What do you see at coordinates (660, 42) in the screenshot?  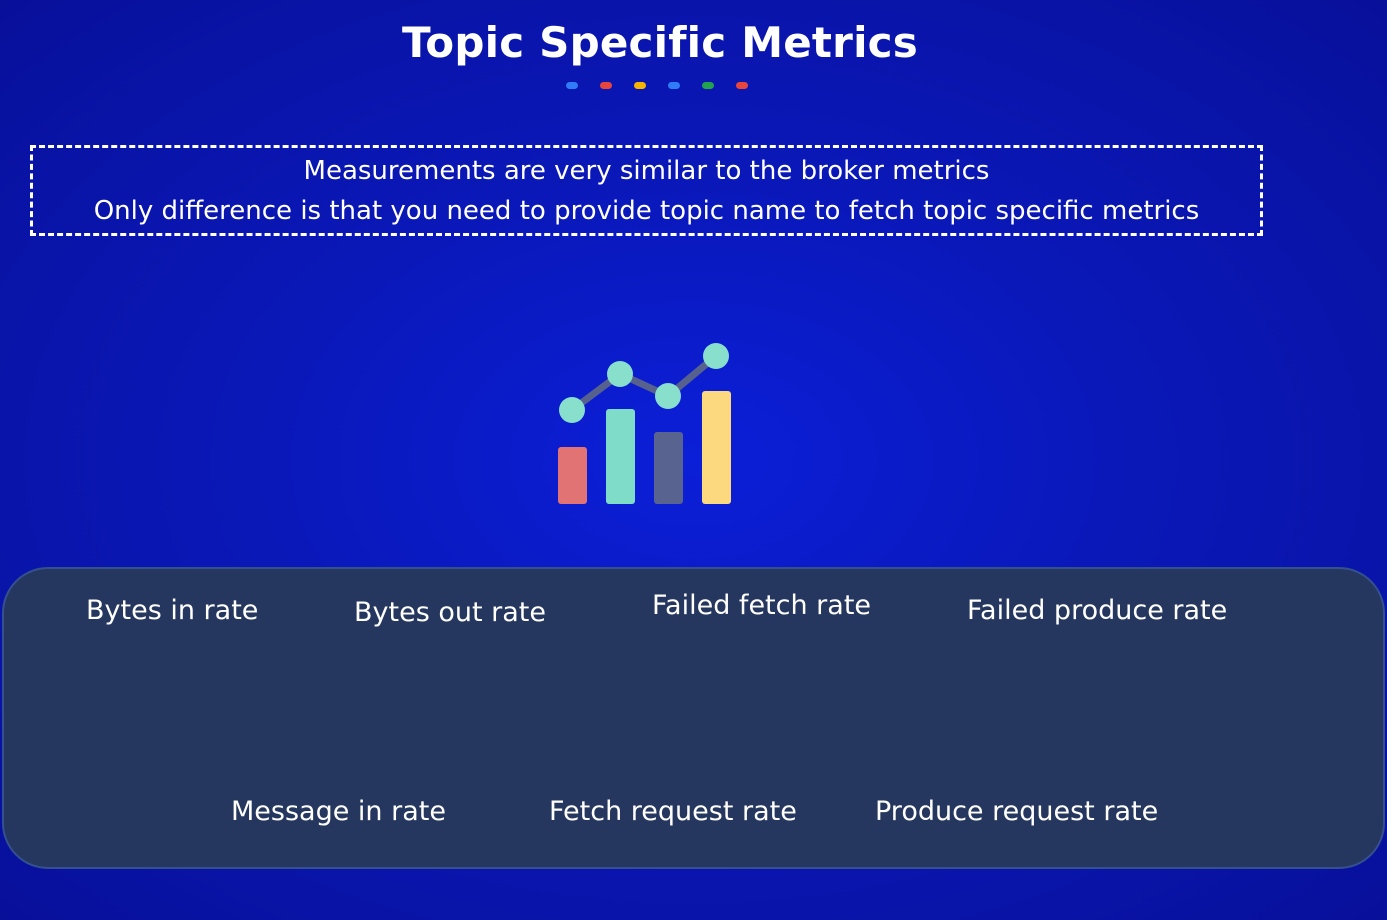 I see `slide-title: Topic Specific Metrics` at bounding box center [660, 42].